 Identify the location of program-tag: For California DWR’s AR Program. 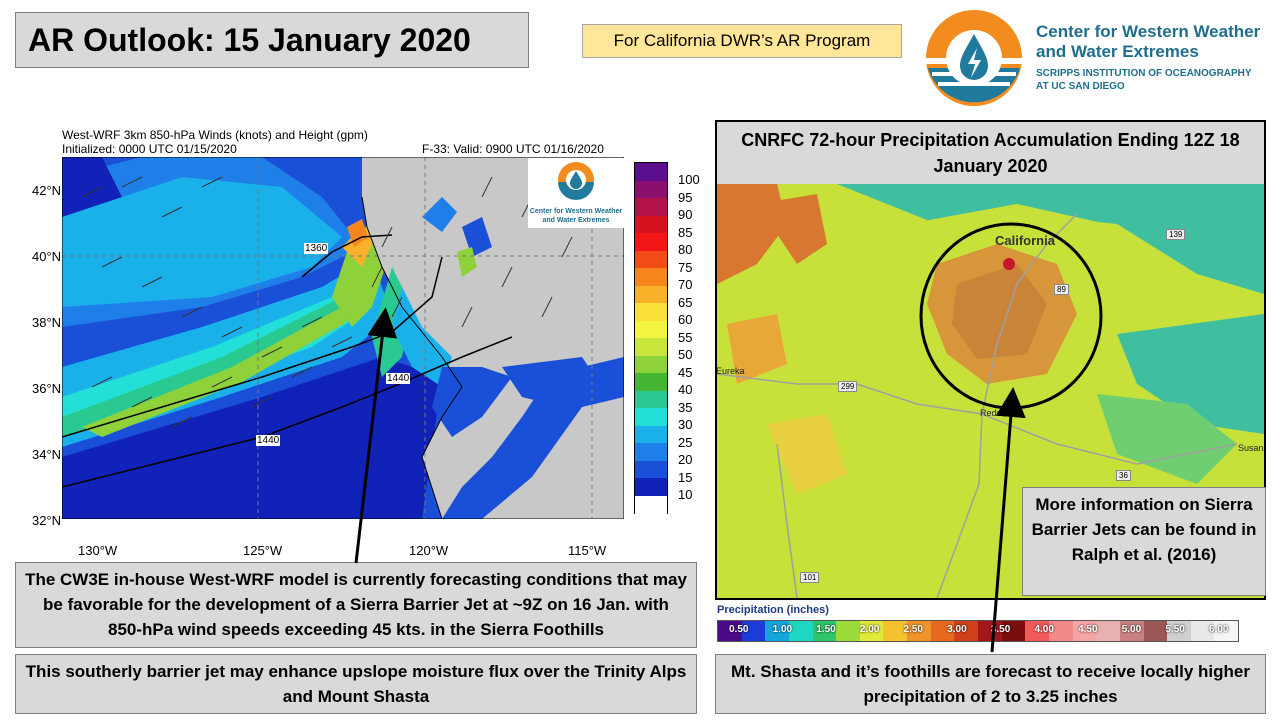
(742, 41).